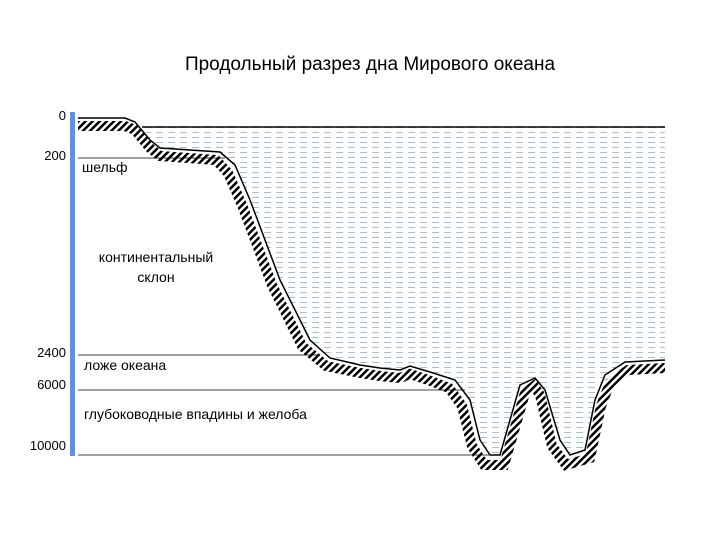  Describe the element at coordinates (55, 155) in the screenshot. I see `depth-label: 200` at that location.